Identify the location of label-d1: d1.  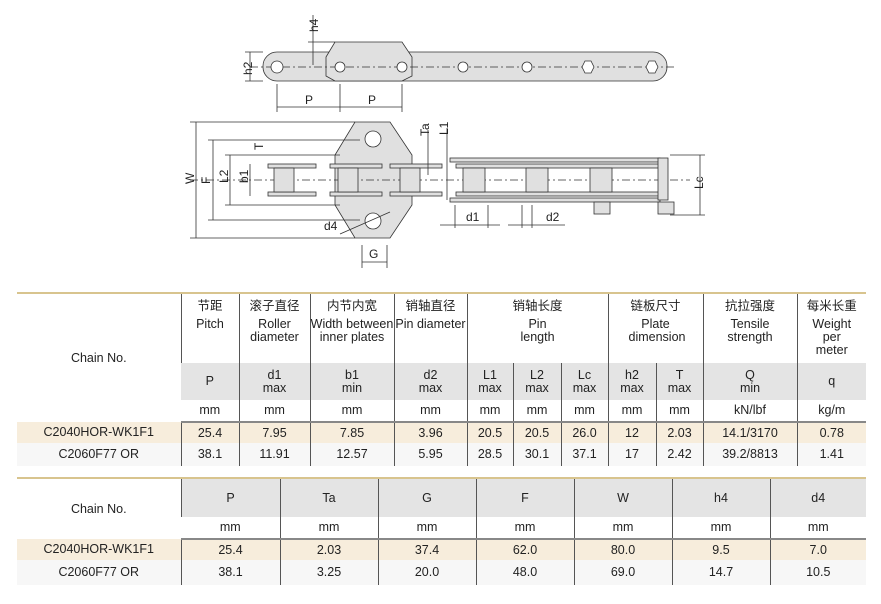
(473, 217).